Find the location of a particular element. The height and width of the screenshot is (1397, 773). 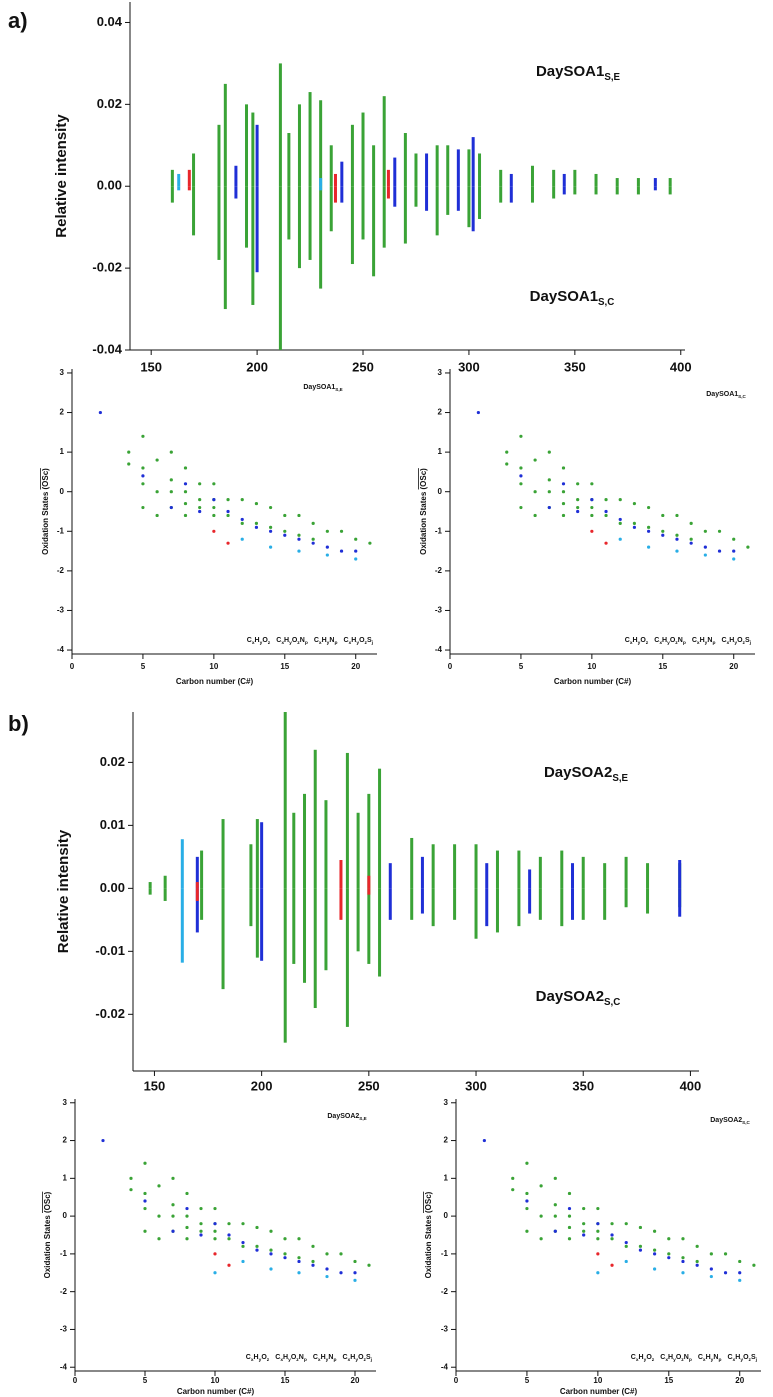

formula-part: x is located at coordinates (282, 643).